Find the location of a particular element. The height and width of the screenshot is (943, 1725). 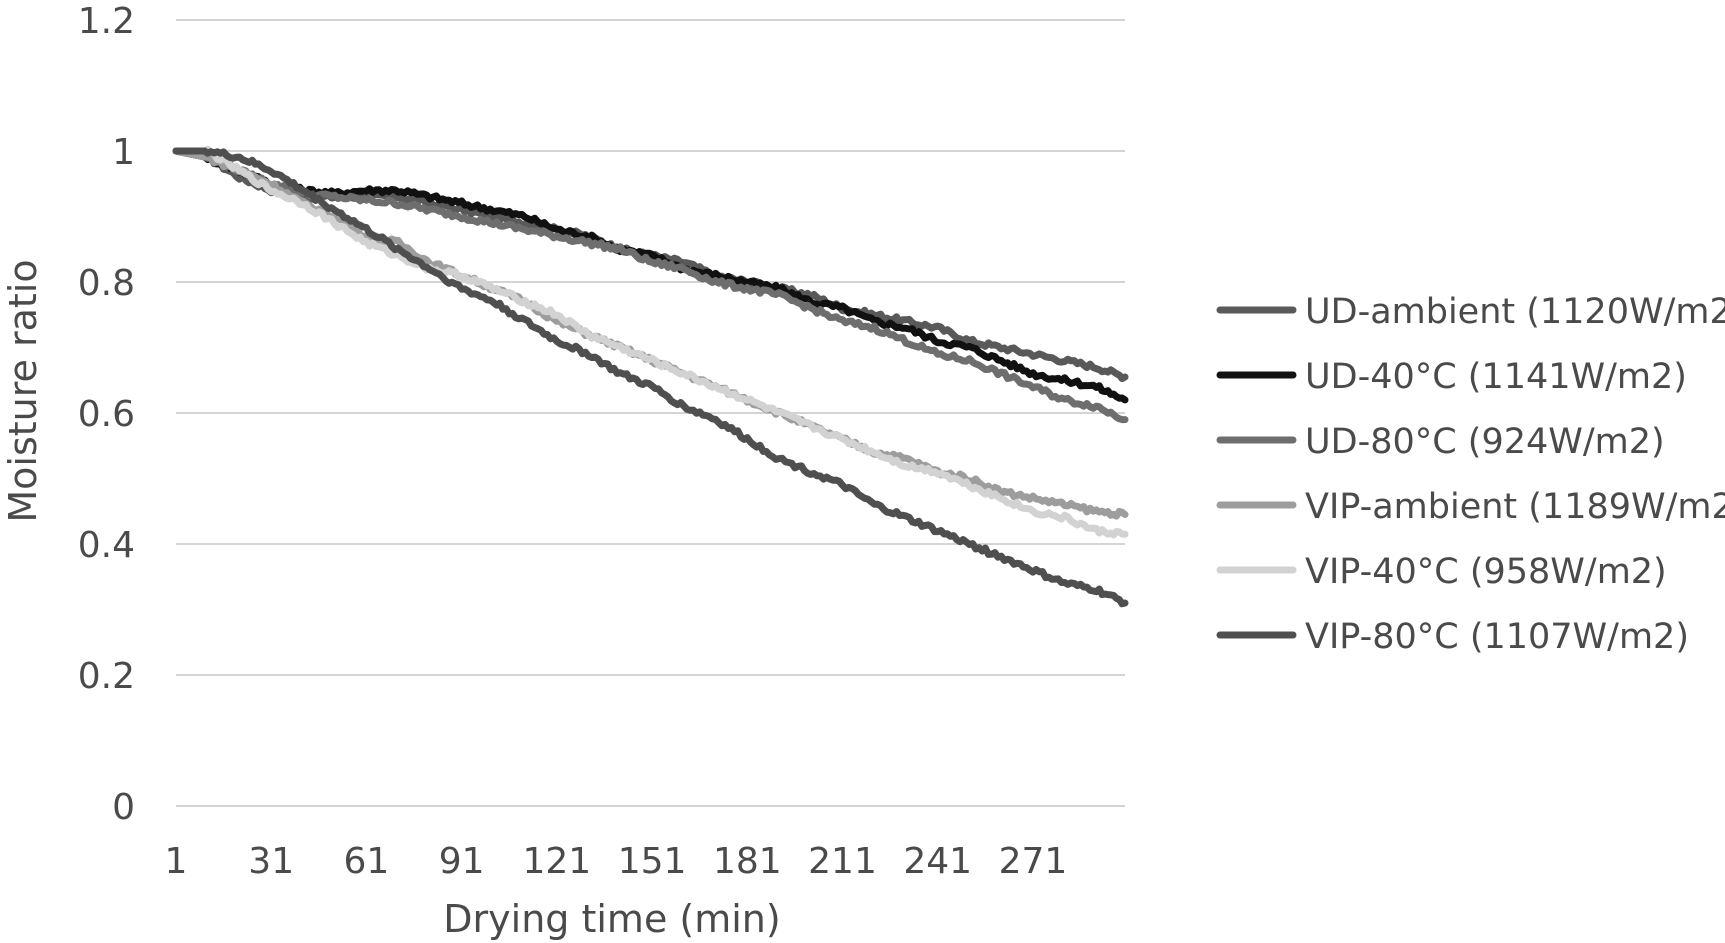

legend-item: VIP-40°C (958W/m2) is located at coordinates (1441, 572).